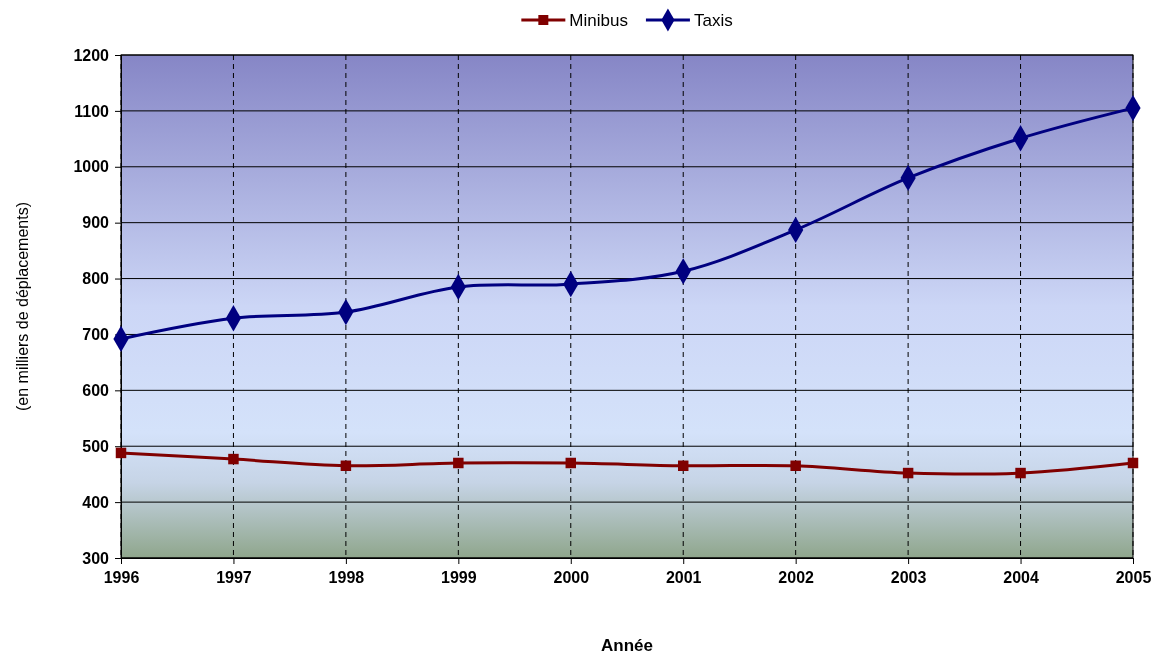 This screenshot has height=655, width=1156. I want to click on y-tick-label: 1200, so click(91, 55).